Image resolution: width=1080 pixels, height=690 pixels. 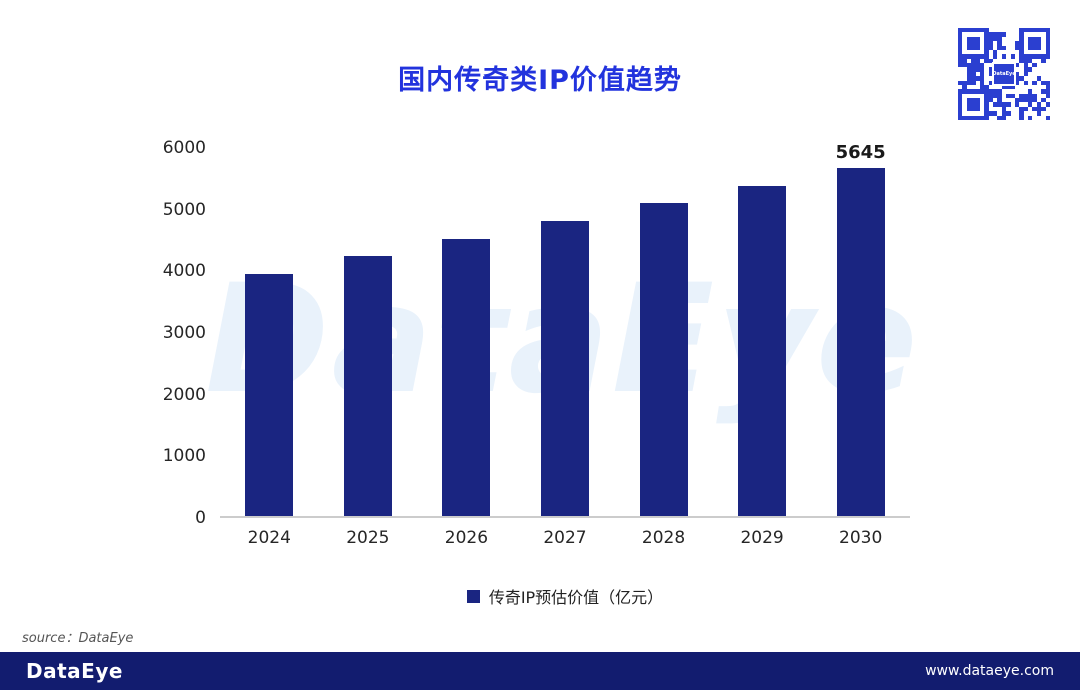 I want to click on x-tick-label: 2030, so click(x=861, y=538).